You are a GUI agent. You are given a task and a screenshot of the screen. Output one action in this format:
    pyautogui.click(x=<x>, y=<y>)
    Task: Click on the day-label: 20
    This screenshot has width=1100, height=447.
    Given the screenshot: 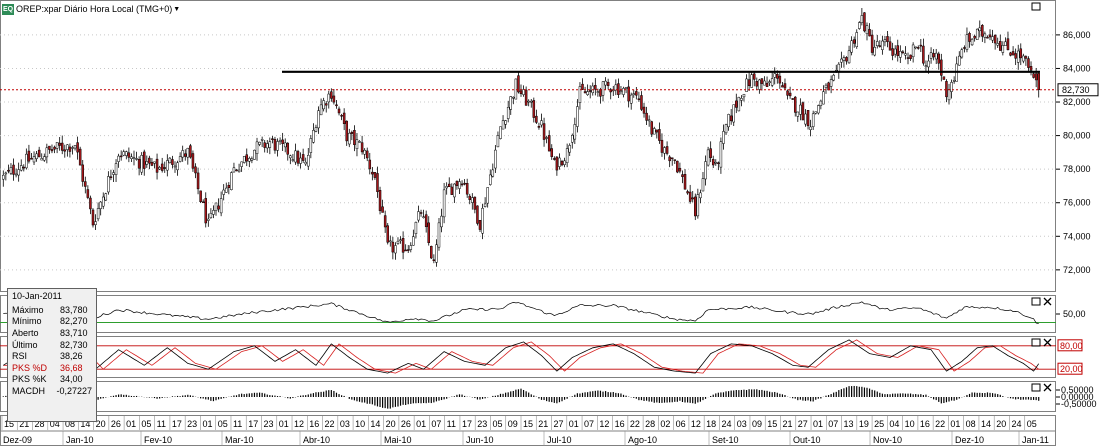 What is the action you would take?
    pyautogui.click(x=1001, y=424)
    